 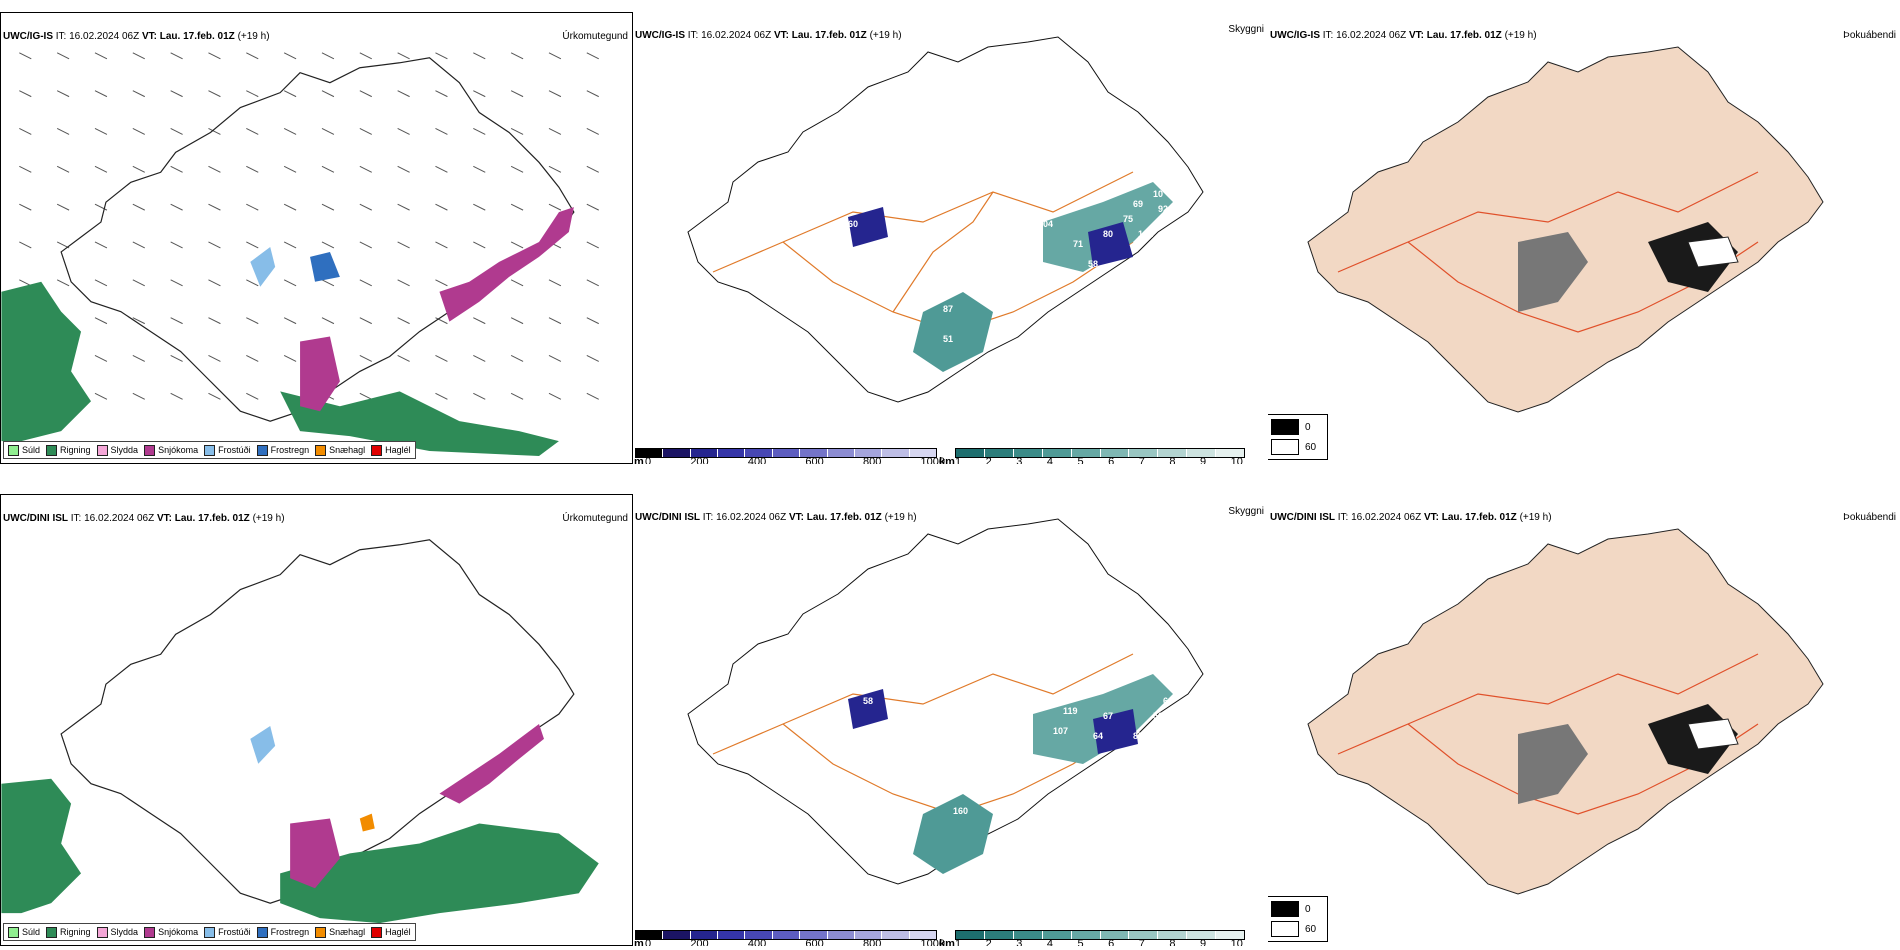 I want to click on colorbar-tick-label: 200, so click(x=699, y=942).